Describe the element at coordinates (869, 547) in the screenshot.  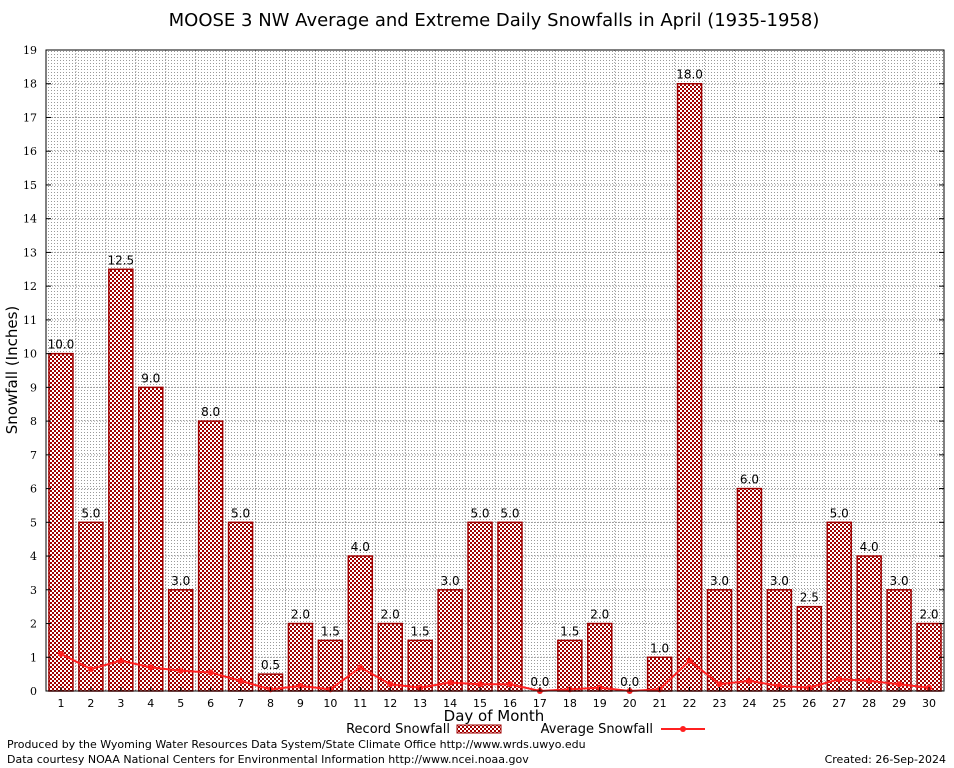
I see `bar-label-day-28: 4.0` at that location.